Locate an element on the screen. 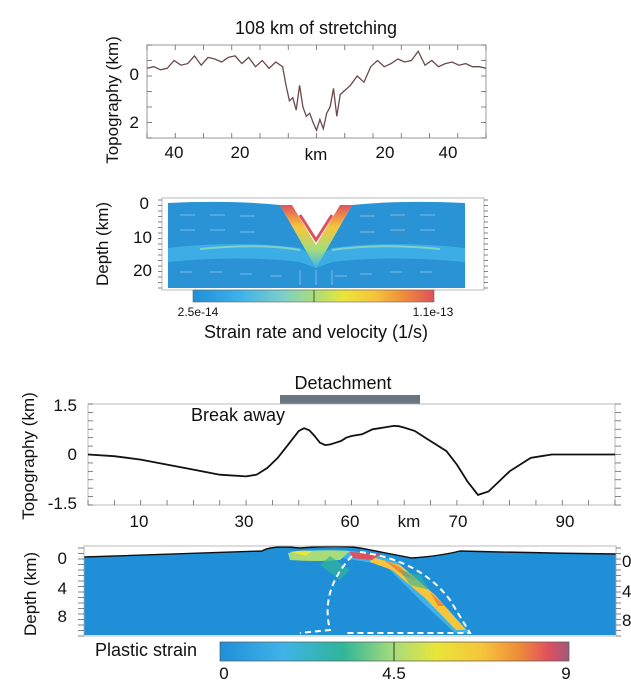  panel4-tick-marks is located at coordinates (349, 592).